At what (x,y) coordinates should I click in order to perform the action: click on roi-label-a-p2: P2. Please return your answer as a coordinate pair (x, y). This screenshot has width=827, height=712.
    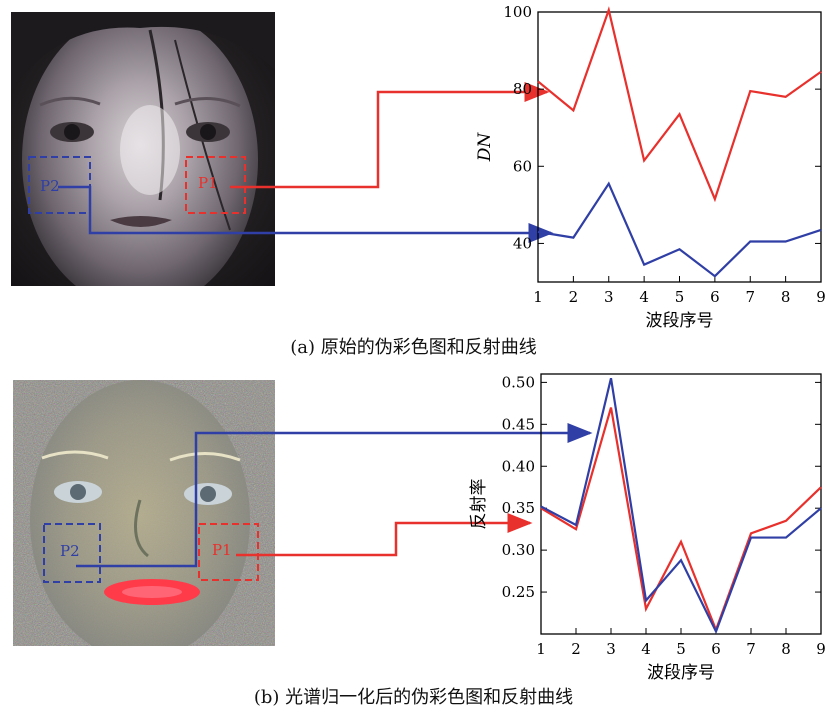
    Looking at the image, I should click on (50, 186).